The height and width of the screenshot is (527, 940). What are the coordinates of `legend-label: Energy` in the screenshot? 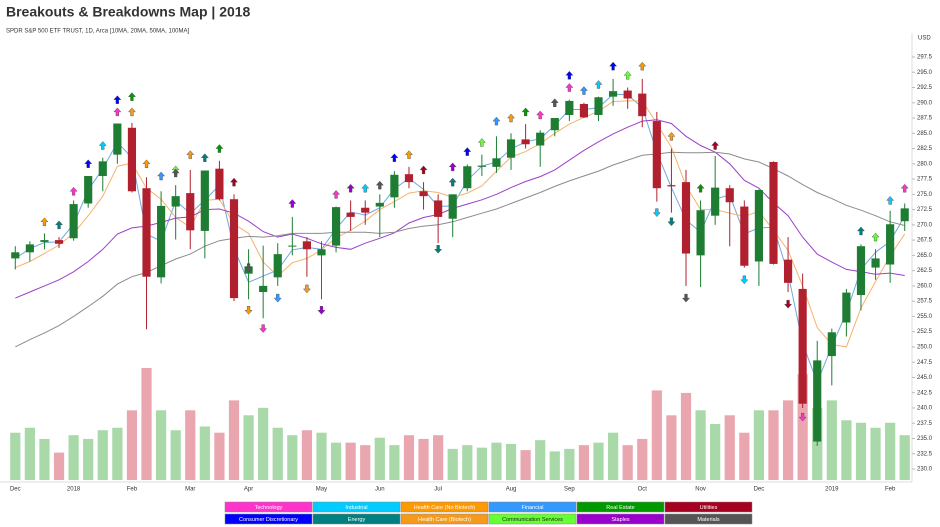 It's located at (357, 520).